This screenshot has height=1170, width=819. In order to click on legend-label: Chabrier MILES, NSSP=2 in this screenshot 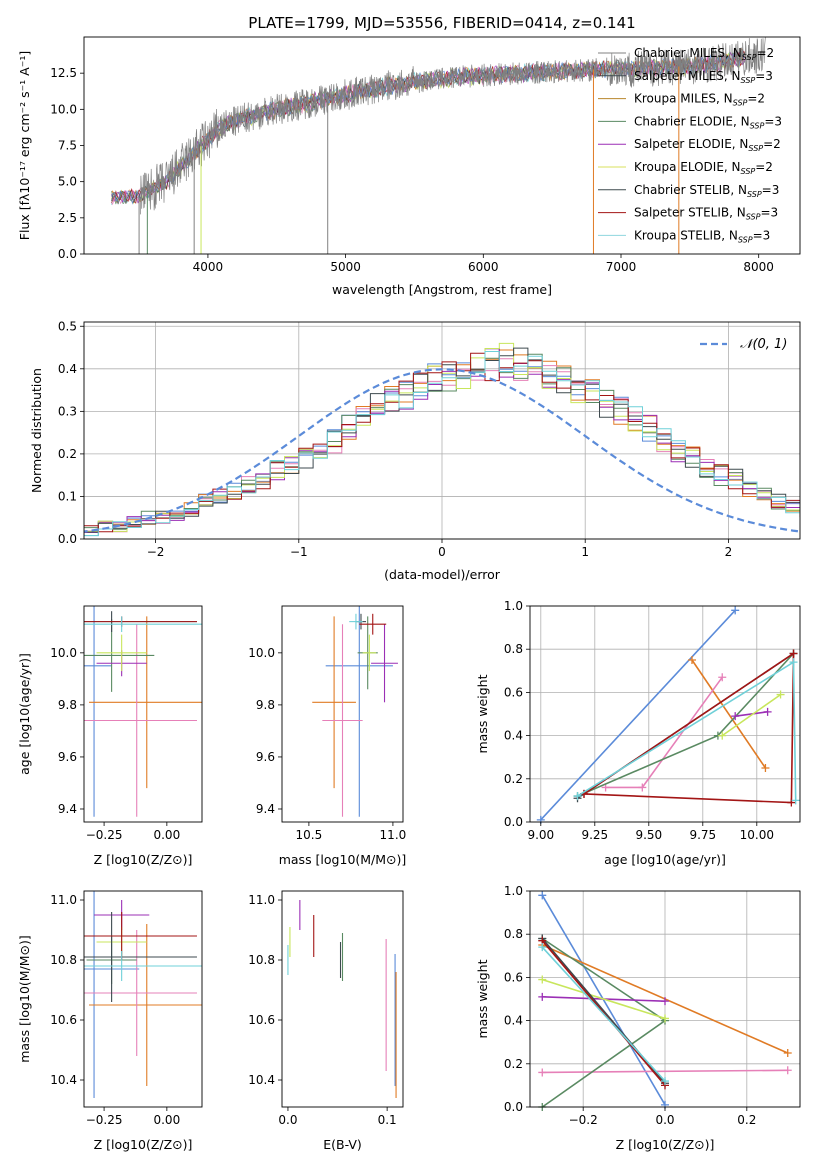, I will do `click(704, 54)`.